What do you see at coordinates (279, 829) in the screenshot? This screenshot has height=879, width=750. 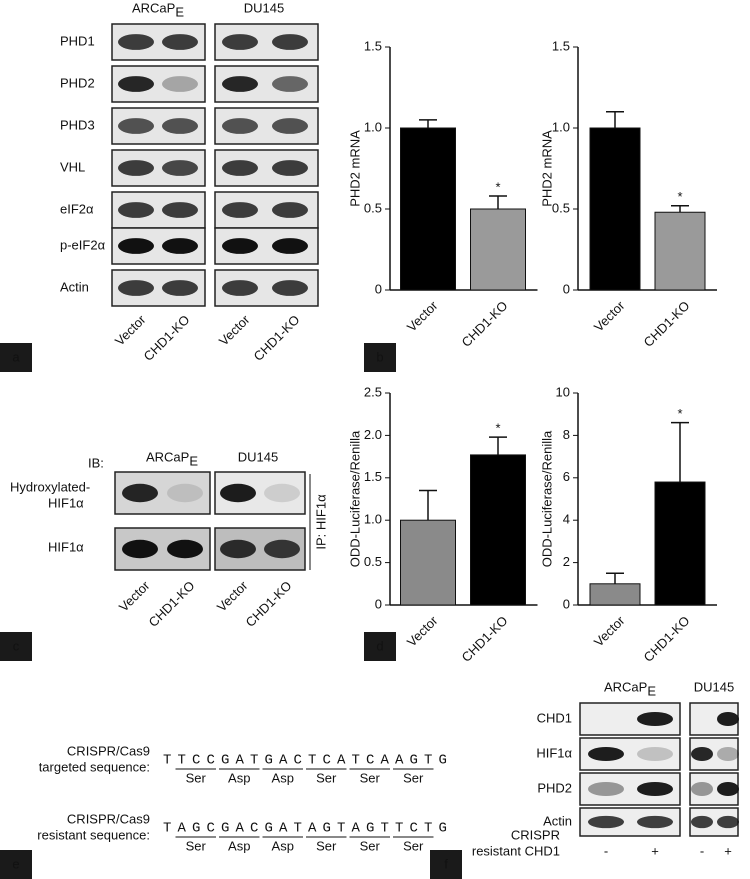 I see `sequence: GA` at bounding box center [279, 829].